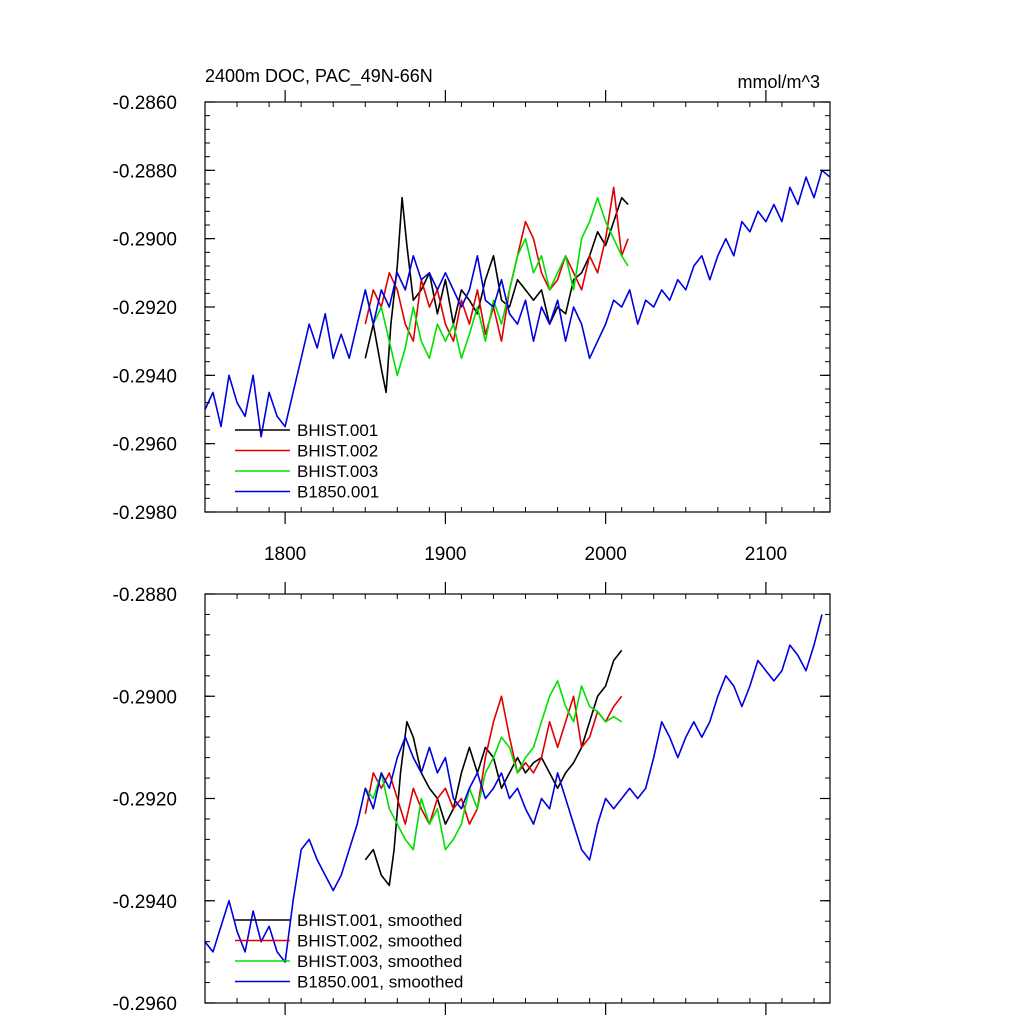 The image size is (1024, 1024). What do you see at coordinates (337, 451) in the screenshot?
I see `legend-label-1: BHIST.002` at bounding box center [337, 451].